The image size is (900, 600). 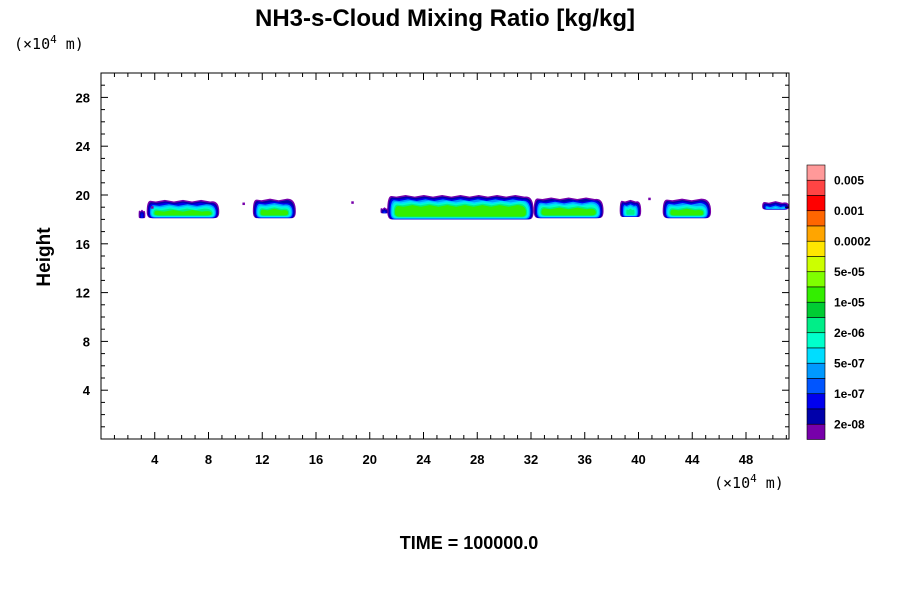 I want to click on x-unit-label: (×104 m), so click(x=749, y=482).